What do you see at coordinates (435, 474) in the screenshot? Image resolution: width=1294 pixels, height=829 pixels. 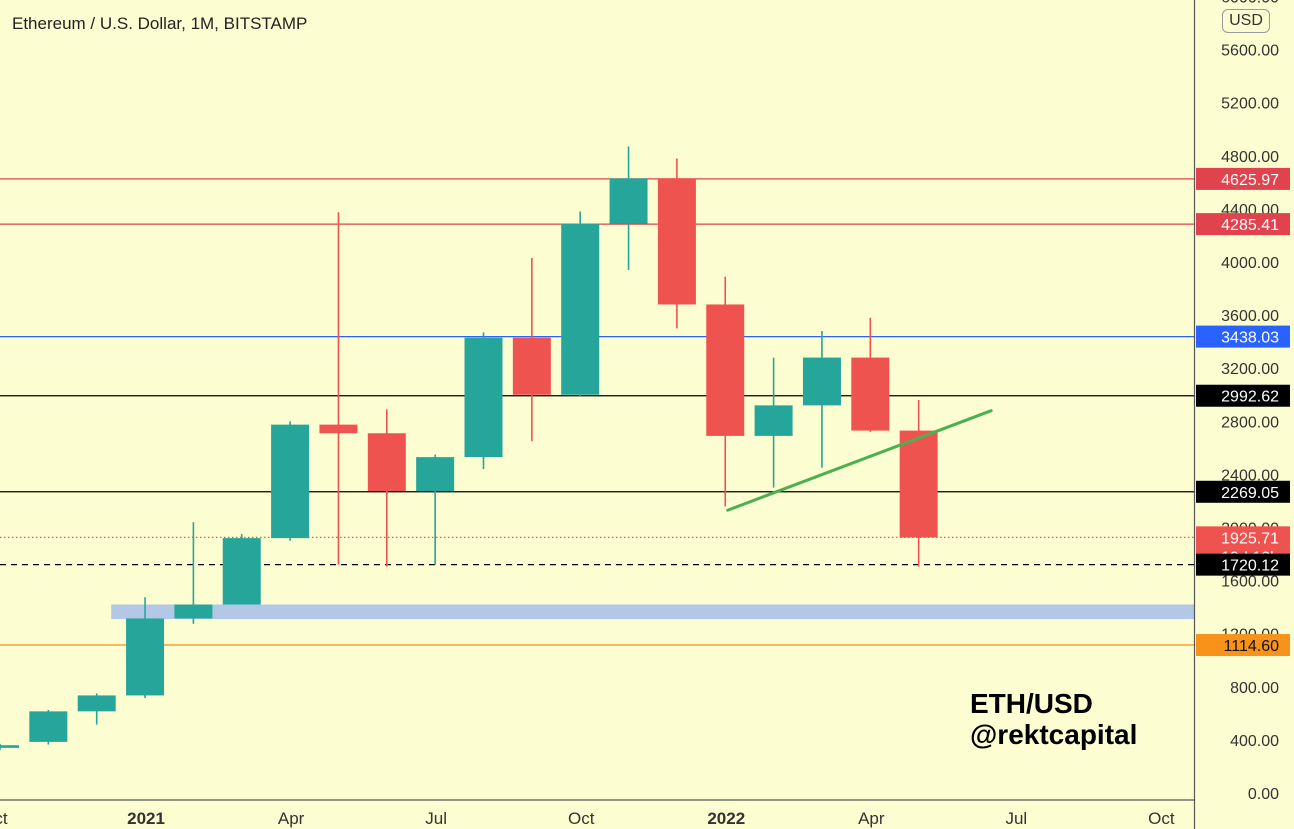 I see `candle-body-m9` at bounding box center [435, 474].